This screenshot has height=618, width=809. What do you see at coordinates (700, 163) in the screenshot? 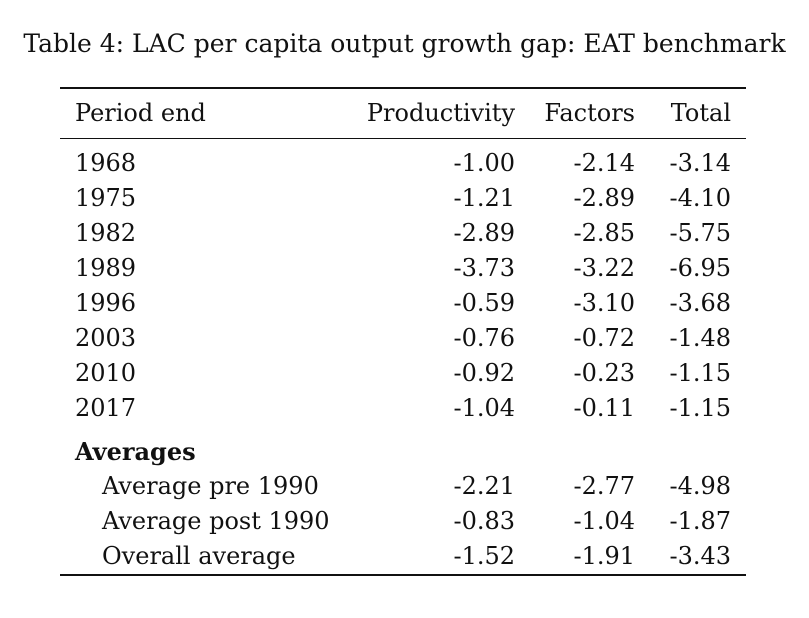
I see `total-cell: -3.14` at bounding box center [700, 163].